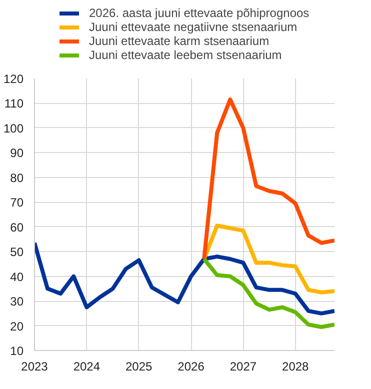 The height and width of the screenshot is (389, 371). What do you see at coordinates (199, 13) in the screenshot?
I see `legend-label: 2026. aasta juuni ettevaate põhiprognoos` at bounding box center [199, 13].